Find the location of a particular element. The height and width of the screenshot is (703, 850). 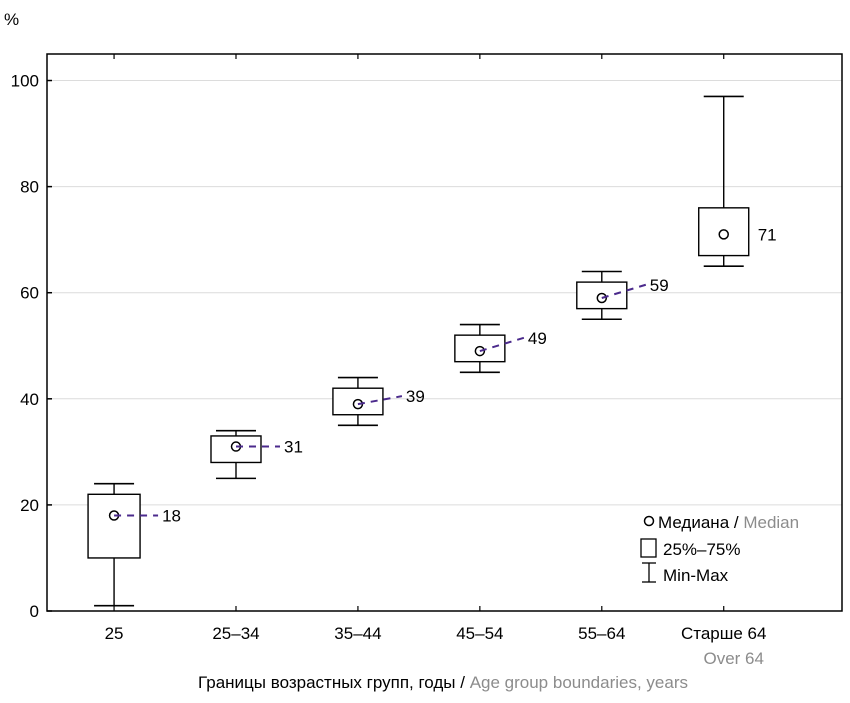

legend-median-label: Медиана / Median is located at coordinates (728, 522).